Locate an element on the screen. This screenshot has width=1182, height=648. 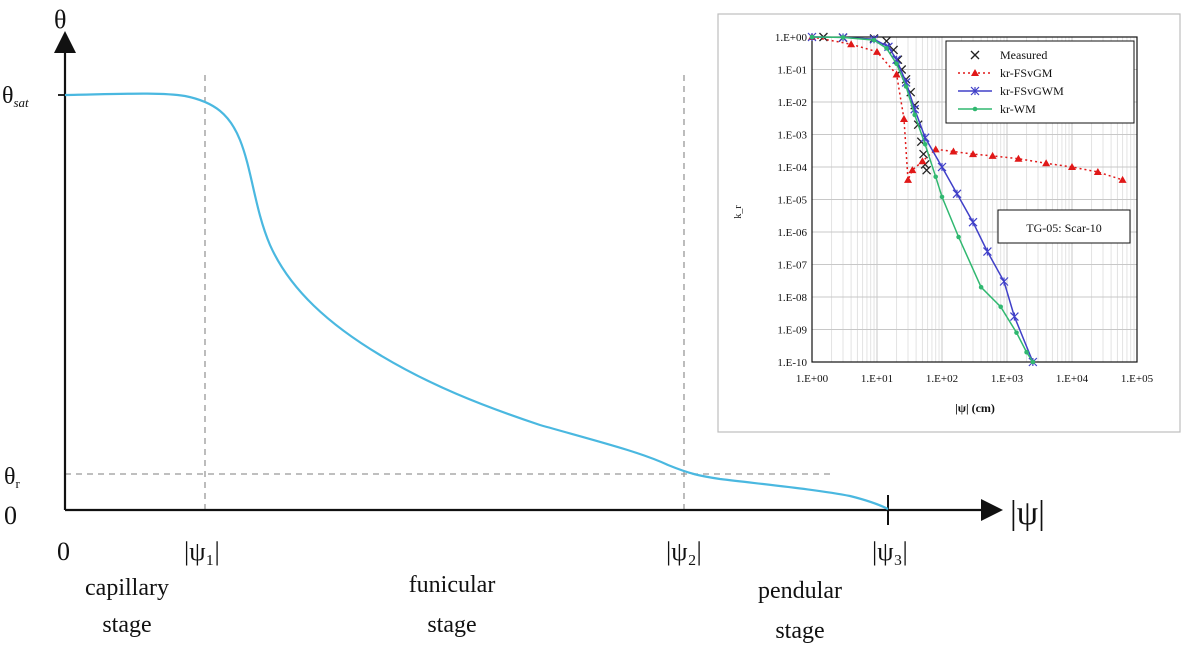
inset-annotation: TG-05: Scar-10 is located at coordinates (1063, 228).